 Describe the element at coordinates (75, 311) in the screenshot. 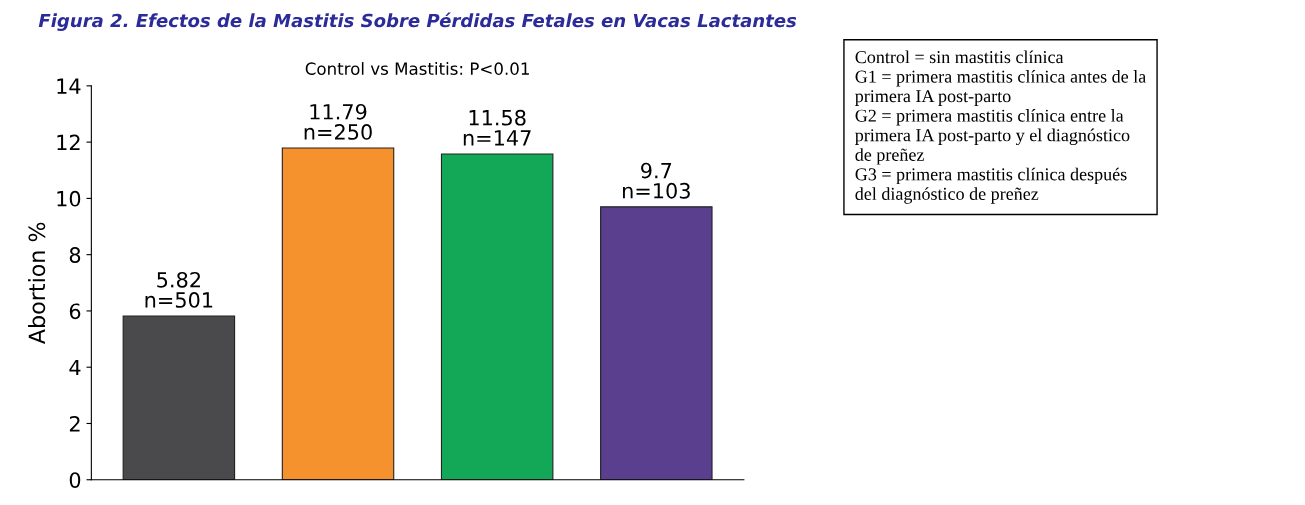

I see `y-tick-label: 6` at that location.